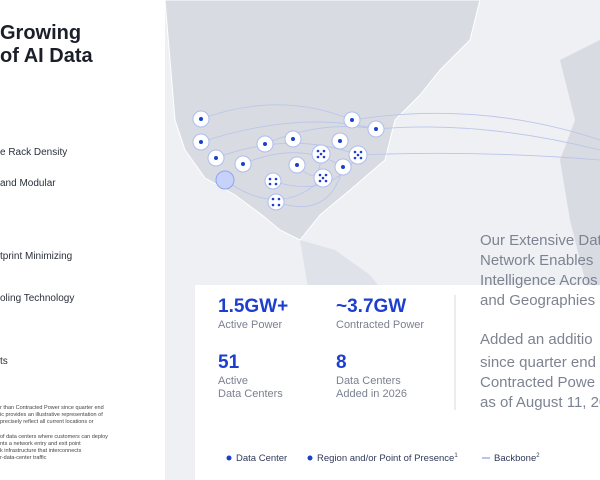 The width and height of the screenshot is (600, 480). What do you see at coordinates (23, 458) in the screenshot?
I see `footnote: r-data-center traffic` at bounding box center [23, 458].